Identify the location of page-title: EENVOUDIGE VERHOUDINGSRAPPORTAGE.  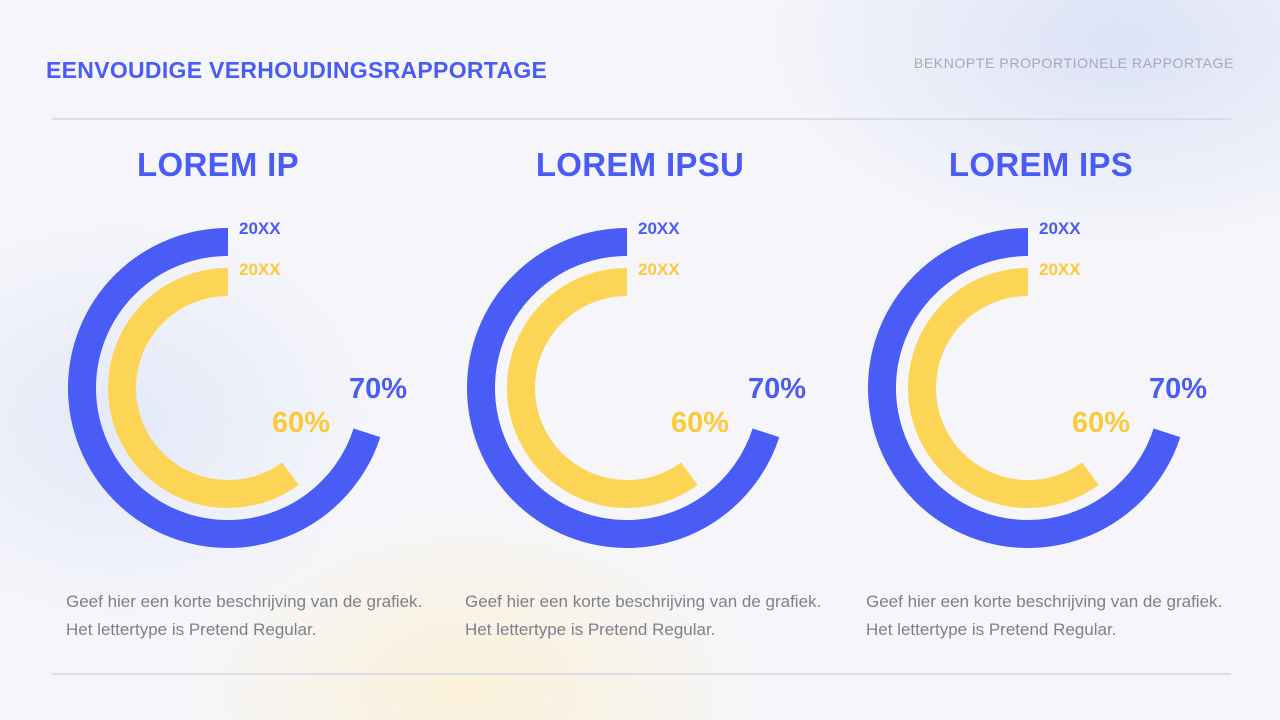
(297, 70).